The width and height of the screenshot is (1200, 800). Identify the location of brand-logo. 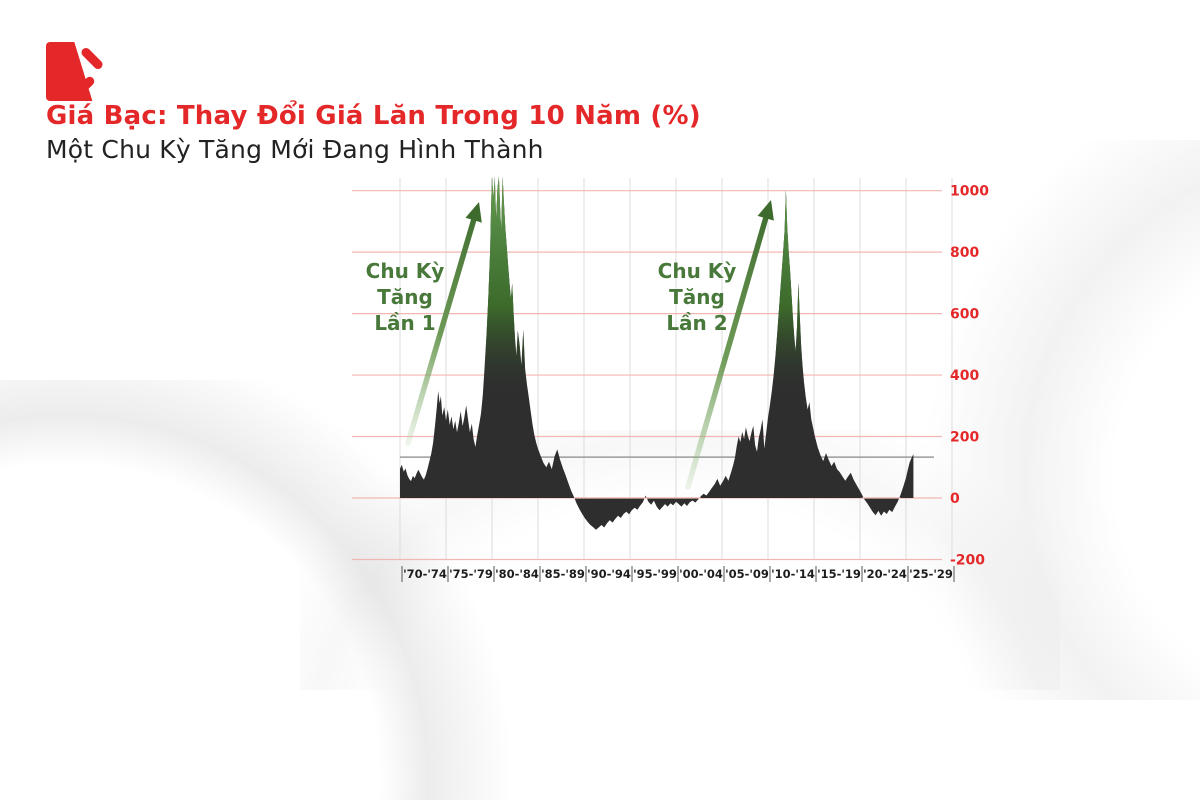
(76, 72).